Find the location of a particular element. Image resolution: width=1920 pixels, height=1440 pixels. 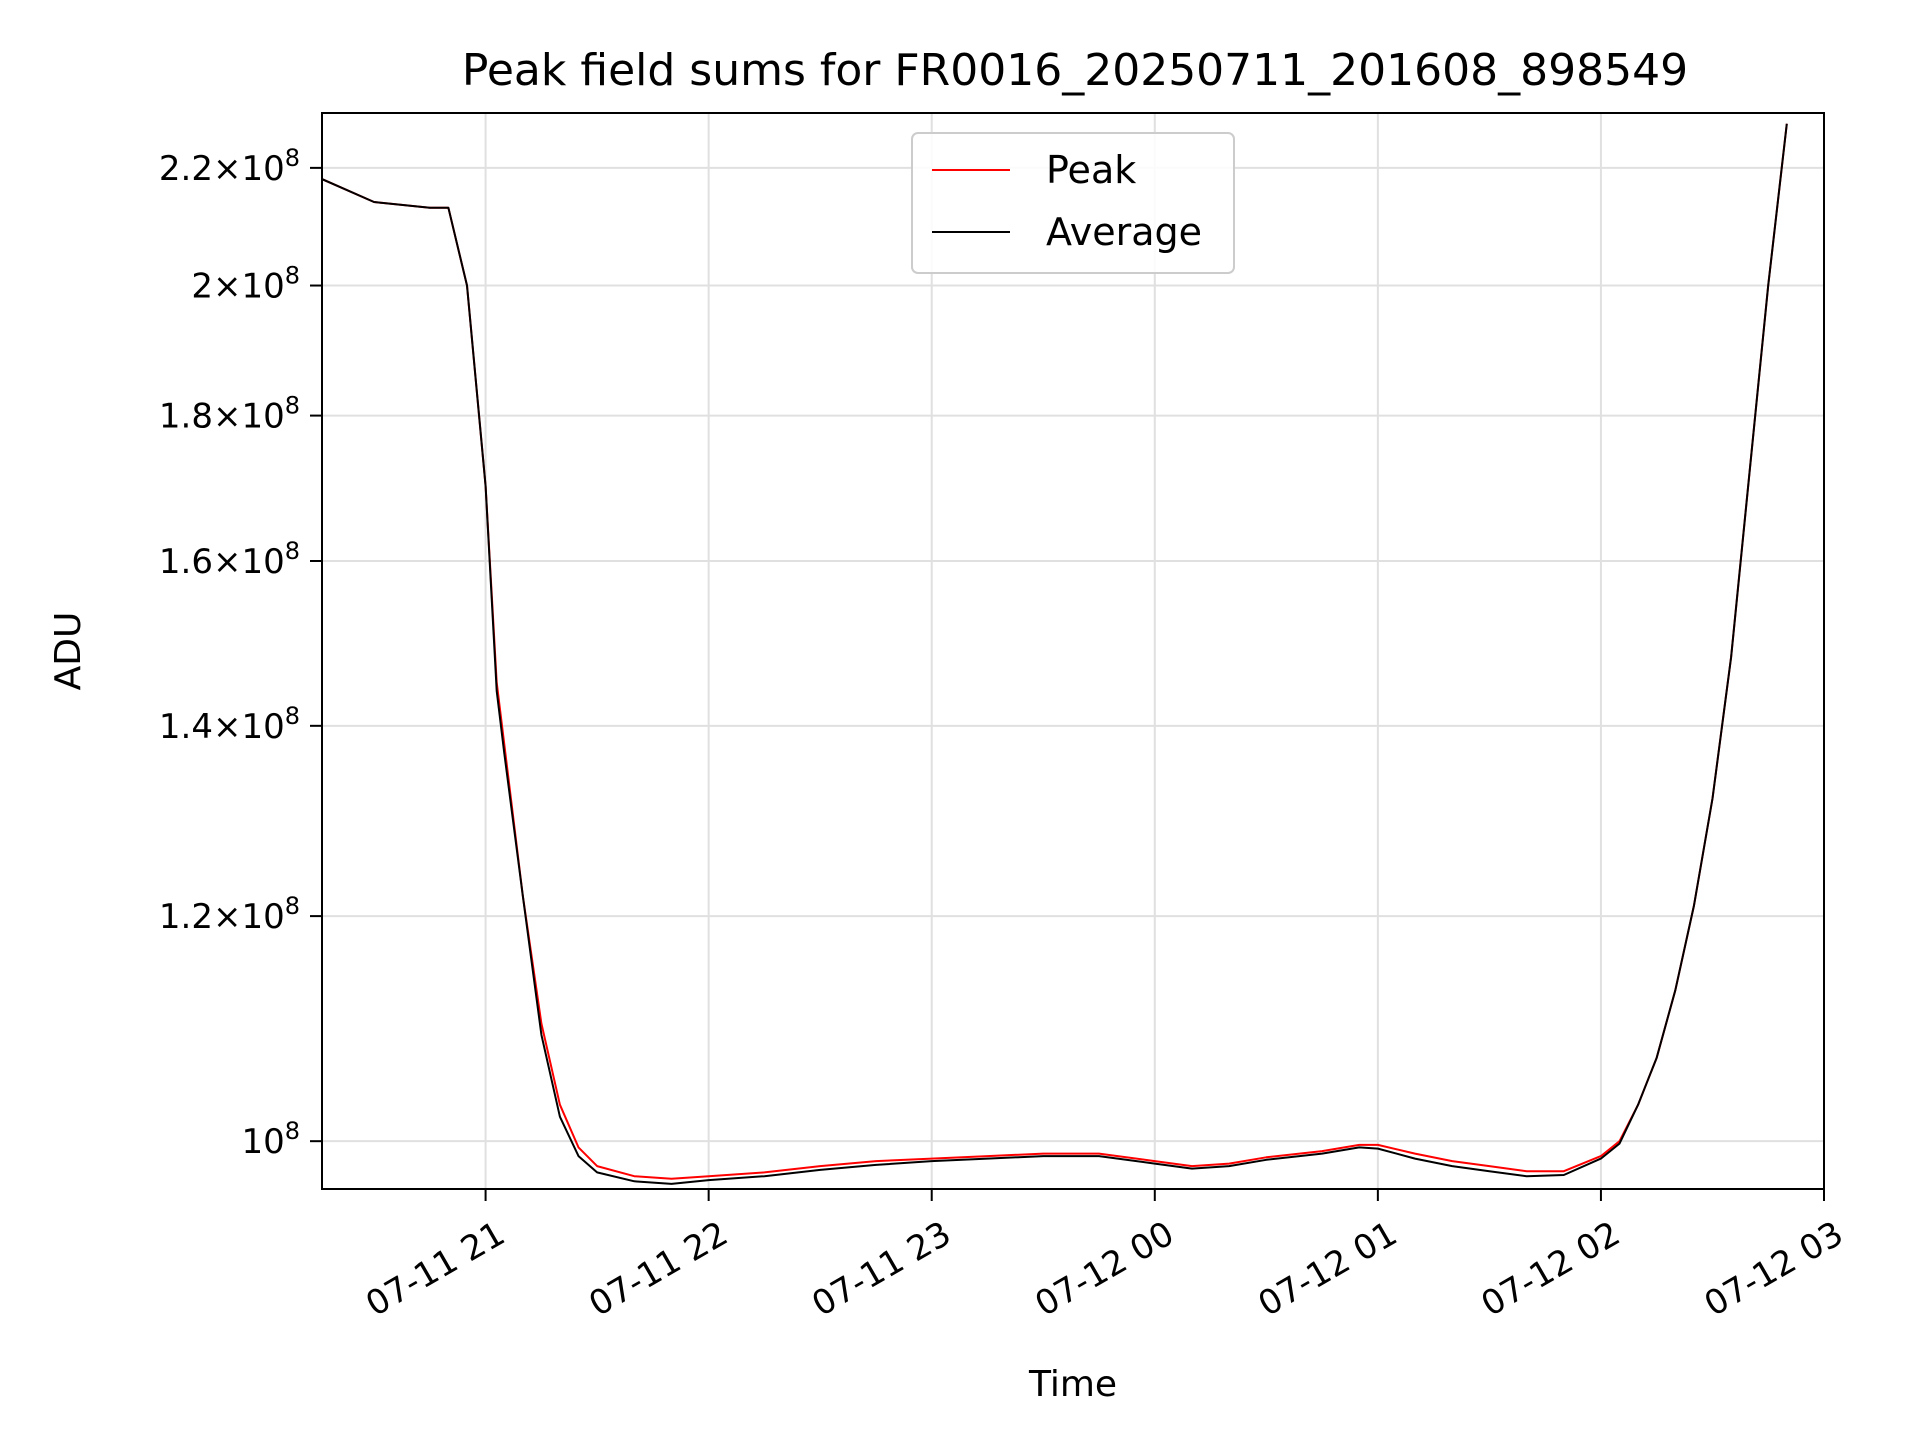

y-axis-label: ADU is located at coordinates (68, 651).